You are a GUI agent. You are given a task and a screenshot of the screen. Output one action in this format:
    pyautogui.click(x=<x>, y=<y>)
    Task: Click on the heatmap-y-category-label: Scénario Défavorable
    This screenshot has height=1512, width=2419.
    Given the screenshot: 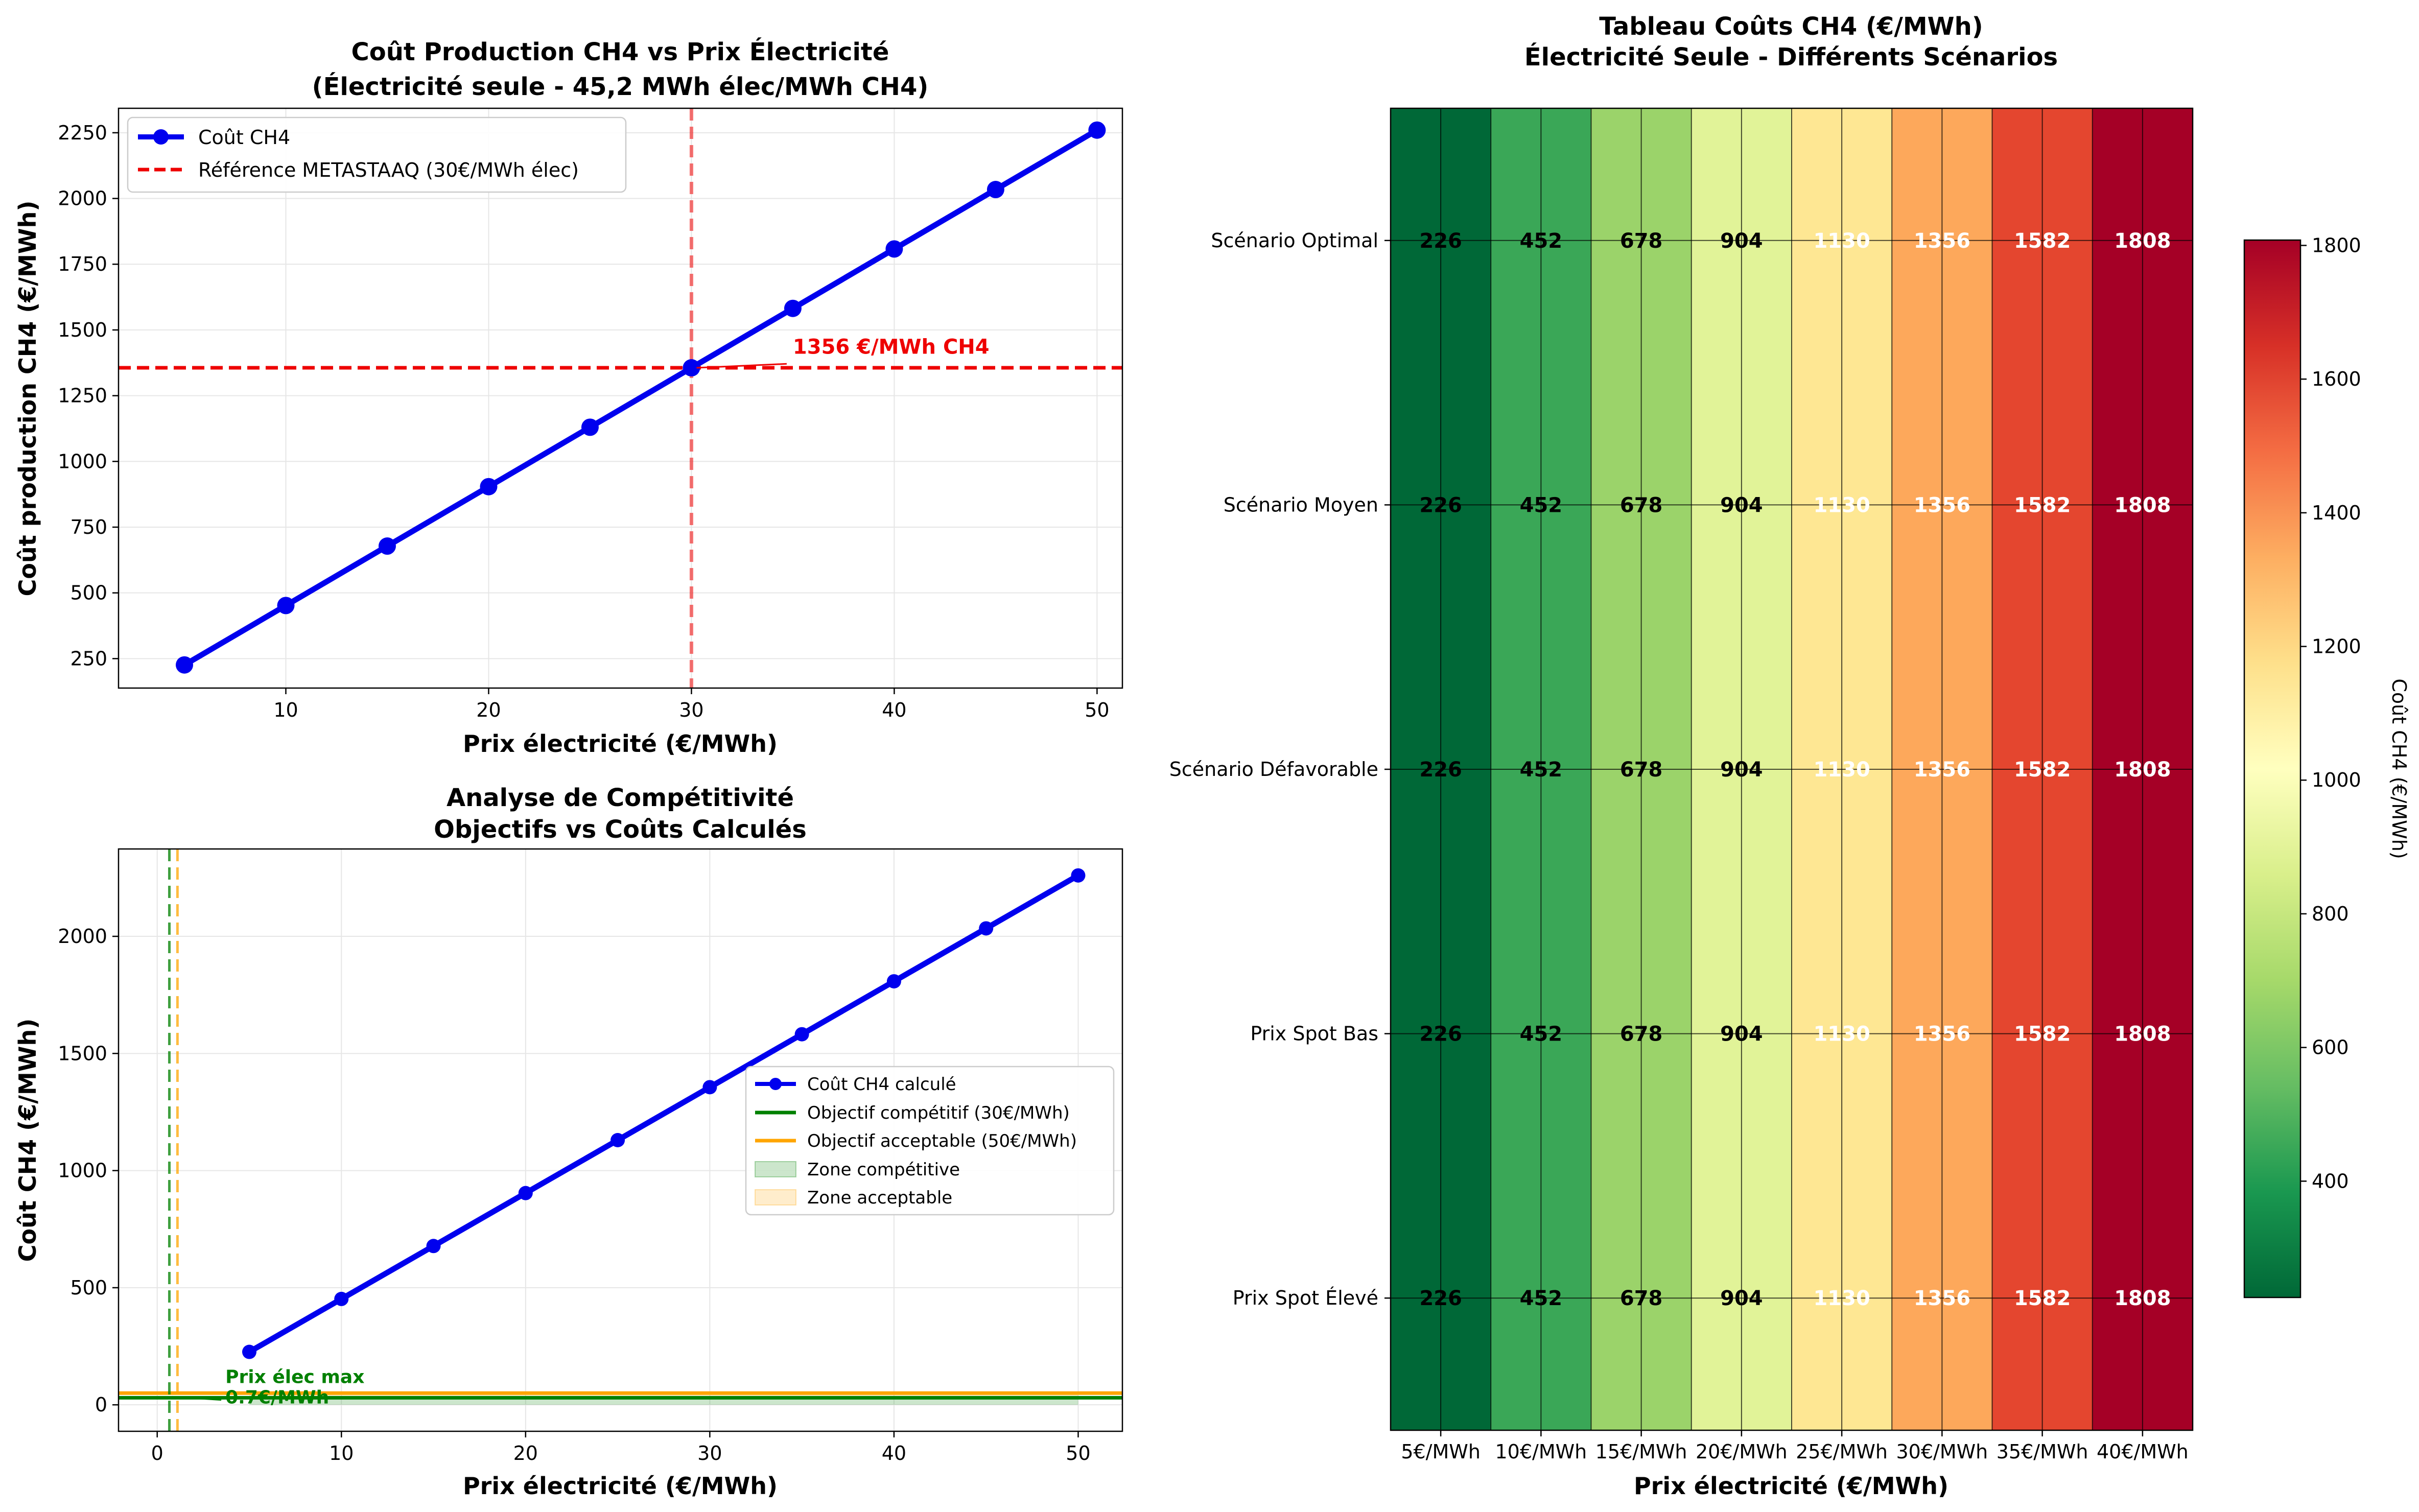 What is the action you would take?
    pyautogui.click(x=1273, y=769)
    